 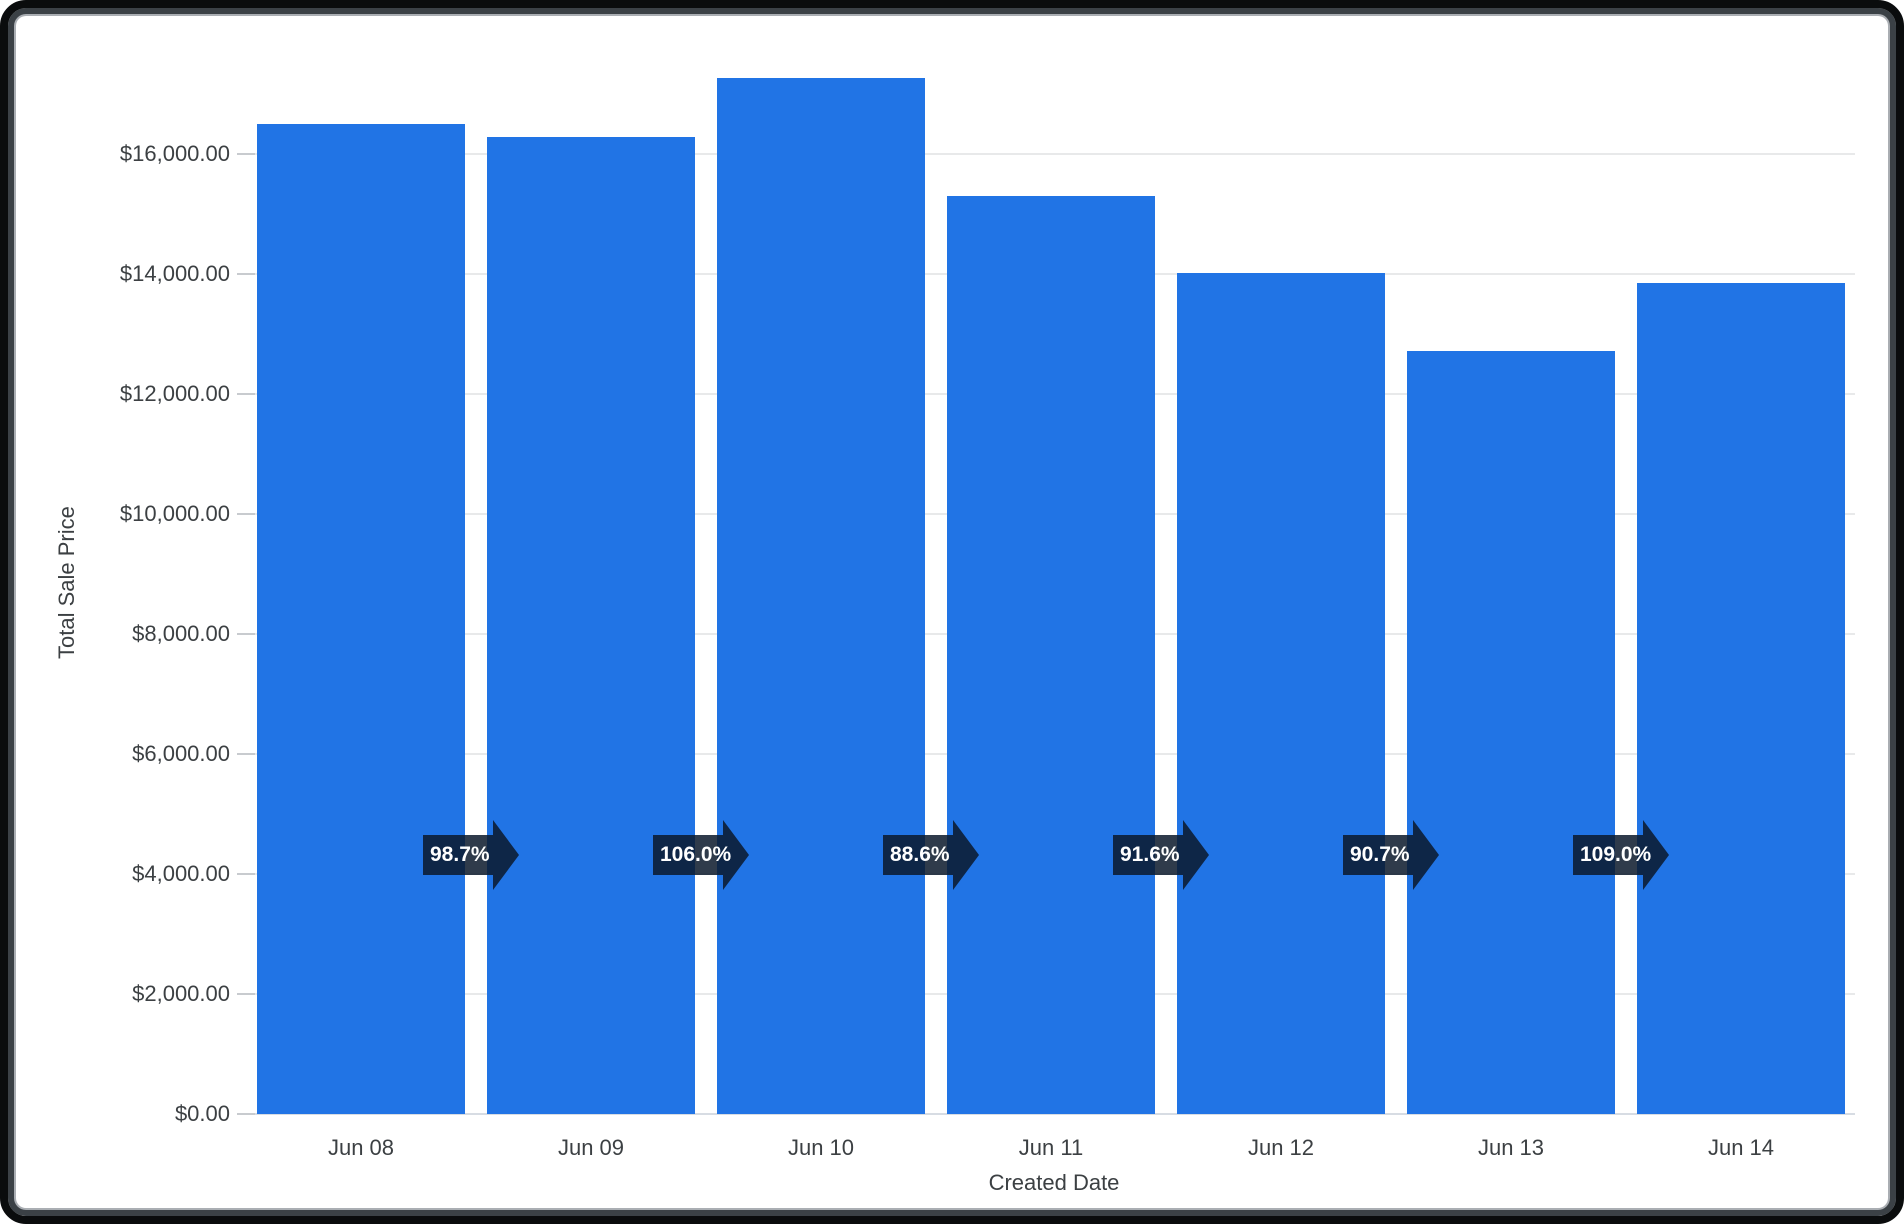 I want to click on growth-arrow-label: 109.0%, so click(x=1616, y=854).